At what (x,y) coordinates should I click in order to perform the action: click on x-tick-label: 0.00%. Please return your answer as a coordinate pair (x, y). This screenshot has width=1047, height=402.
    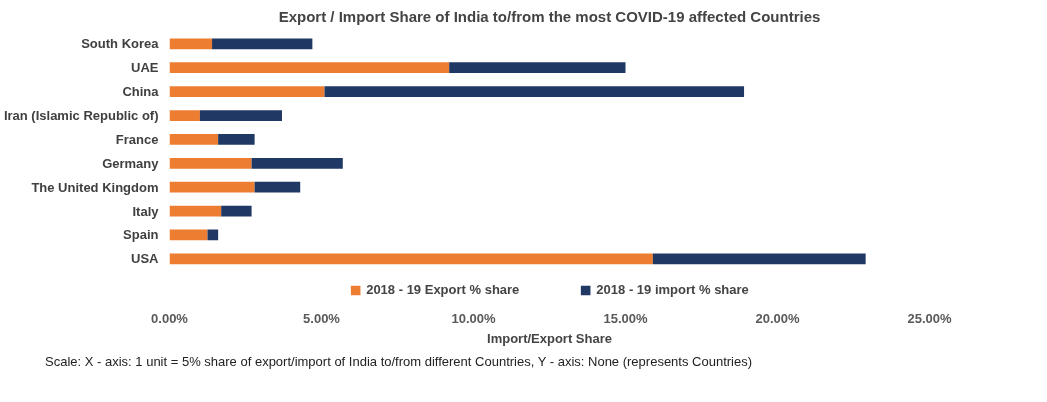
    Looking at the image, I should click on (170, 318).